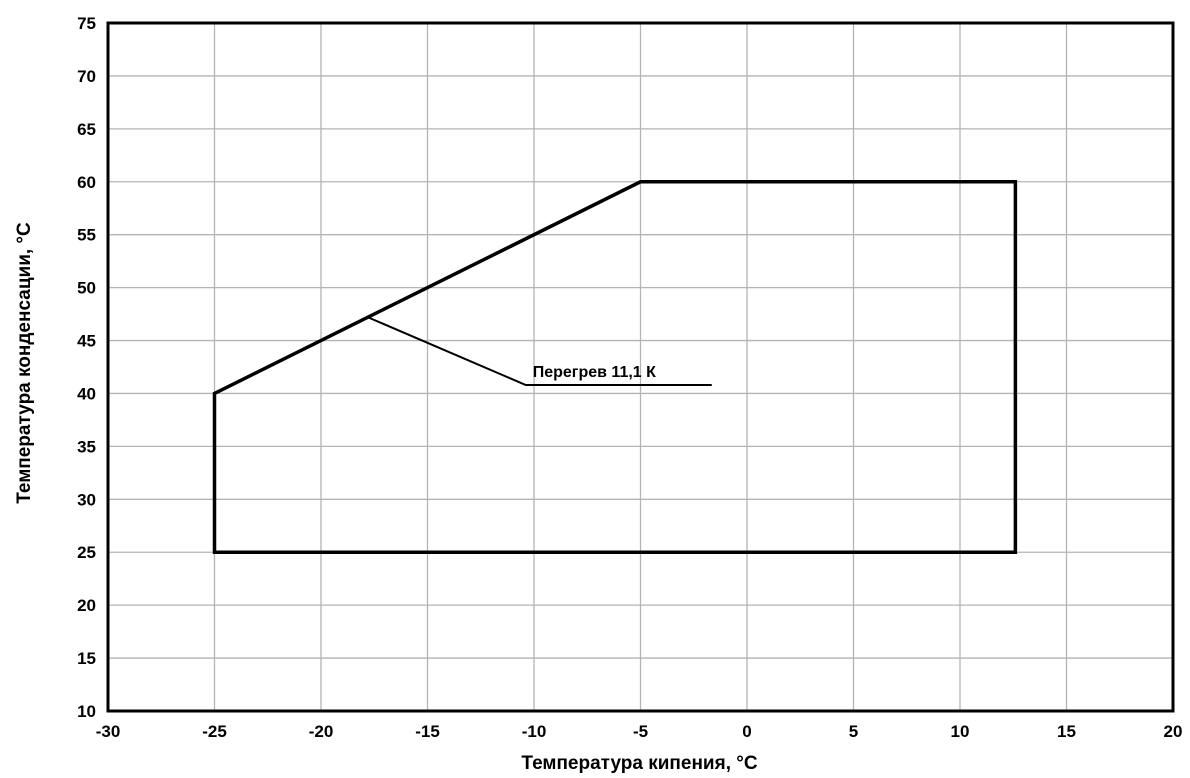 The image size is (1190, 778). I want to click on y-axis-label: Температура конденсации, °C, so click(24, 363).